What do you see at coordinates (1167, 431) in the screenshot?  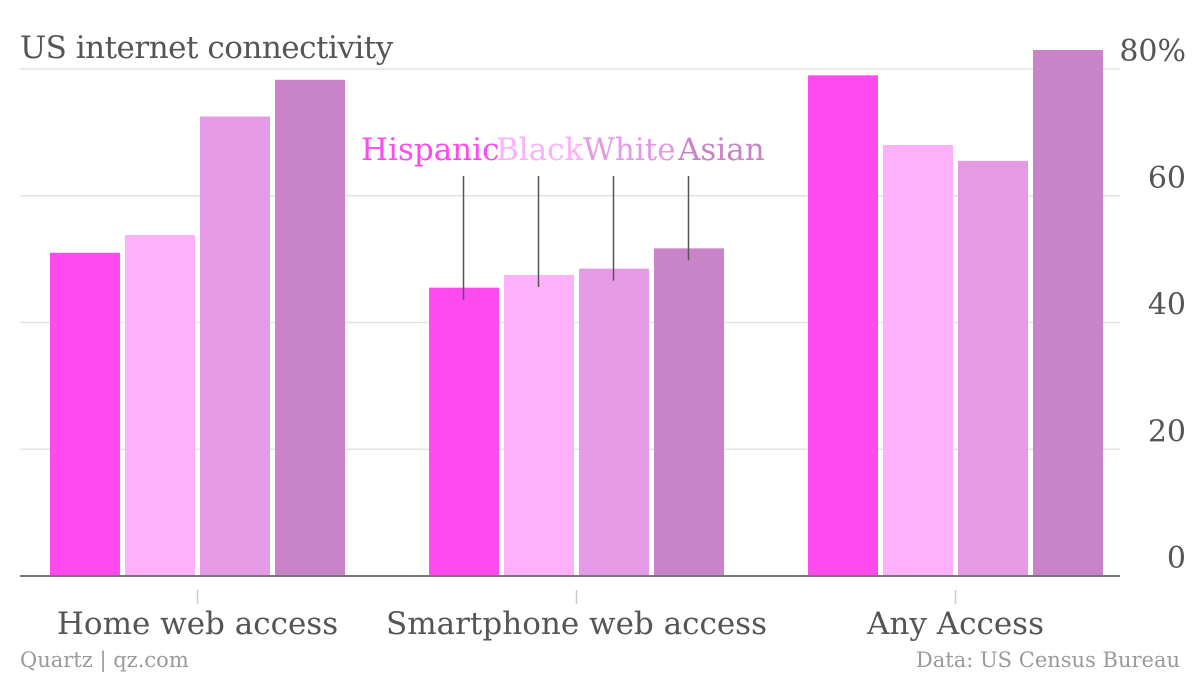 I see `y-tick-label: 20` at bounding box center [1167, 431].